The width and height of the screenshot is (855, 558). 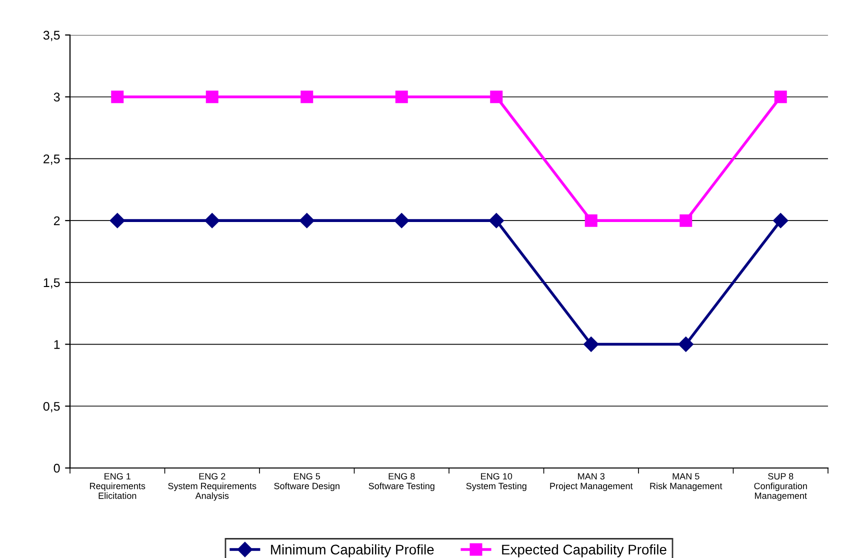 What do you see at coordinates (57, 97) in the screenshot?
I see `y-tick-label: 3` at bounding box center [57, 97].